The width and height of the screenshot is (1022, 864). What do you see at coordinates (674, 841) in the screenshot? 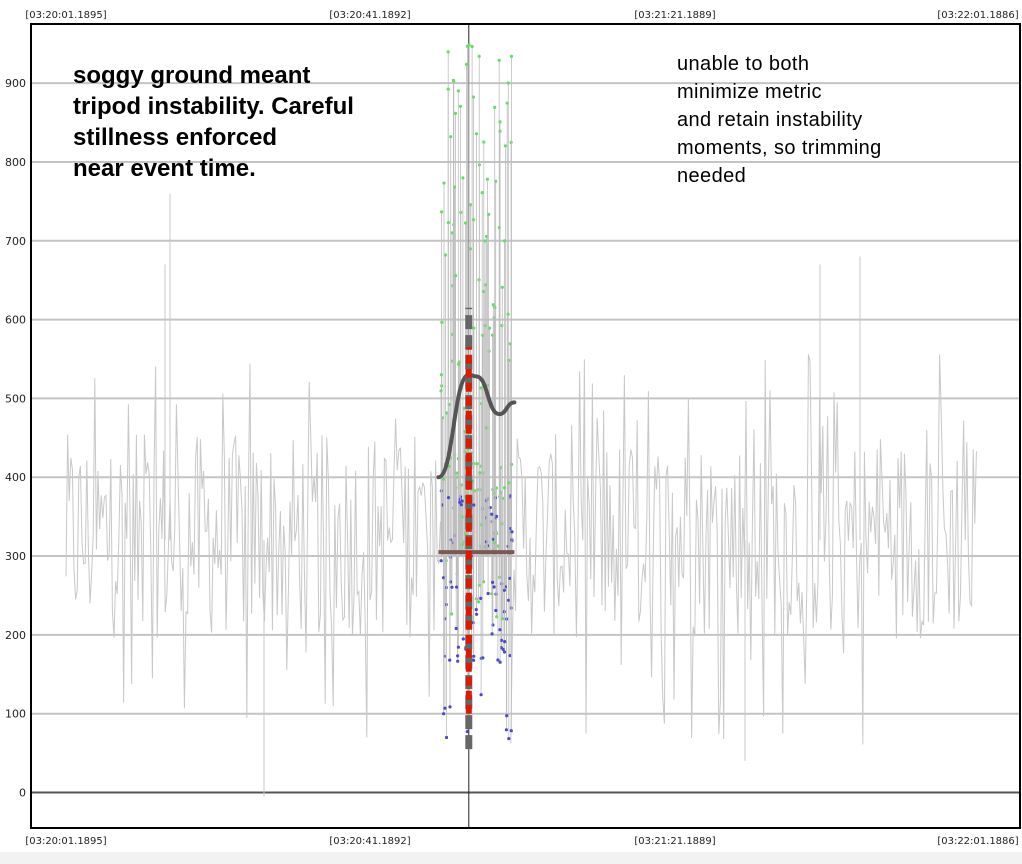
I see `x-tick-bottom-2: [03:21:21.1889]` at bounding box center [674, 841].